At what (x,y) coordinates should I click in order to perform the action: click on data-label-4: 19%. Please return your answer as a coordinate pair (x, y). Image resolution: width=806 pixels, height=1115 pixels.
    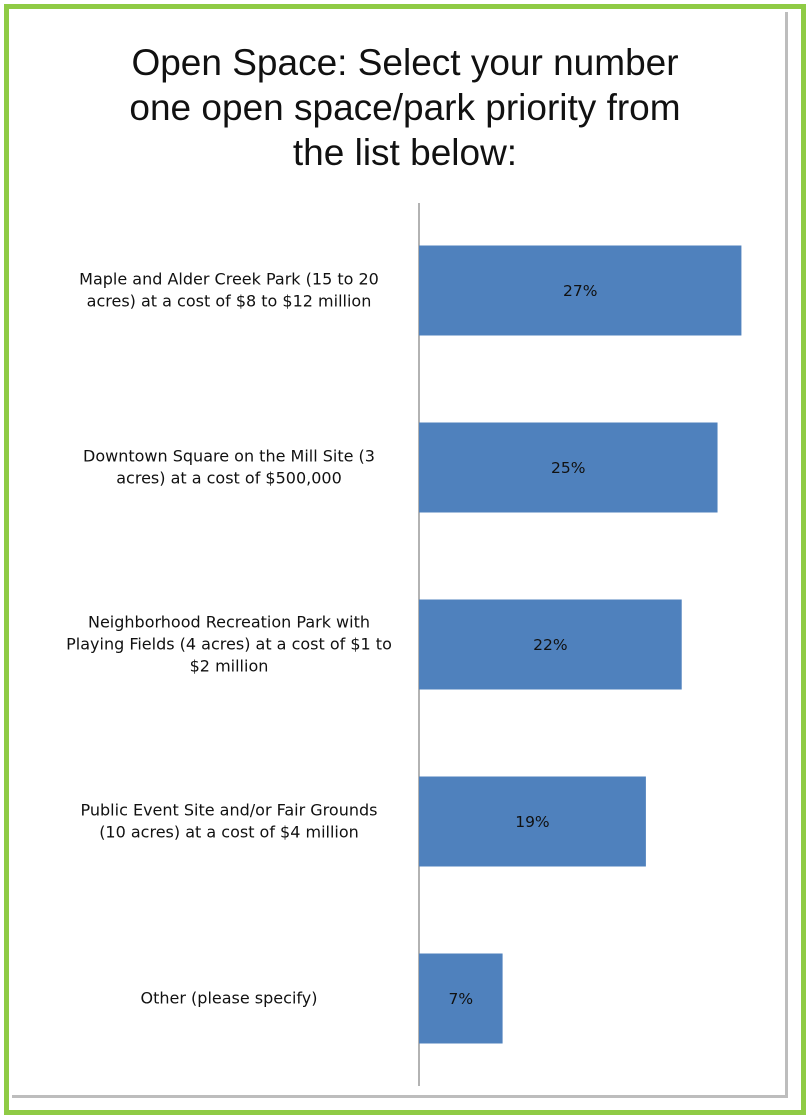
    Looking at the image, I should click on (532, 822).